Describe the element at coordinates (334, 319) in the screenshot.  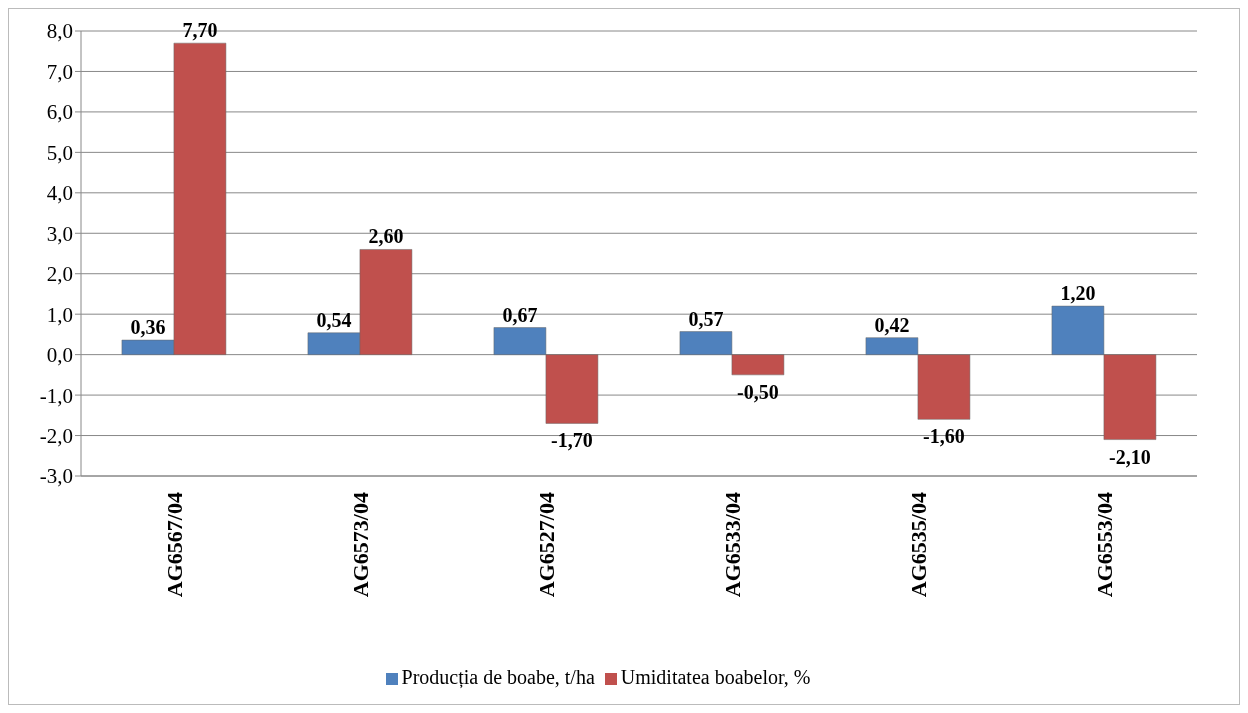
I see `data-label: 0,54` at that location.